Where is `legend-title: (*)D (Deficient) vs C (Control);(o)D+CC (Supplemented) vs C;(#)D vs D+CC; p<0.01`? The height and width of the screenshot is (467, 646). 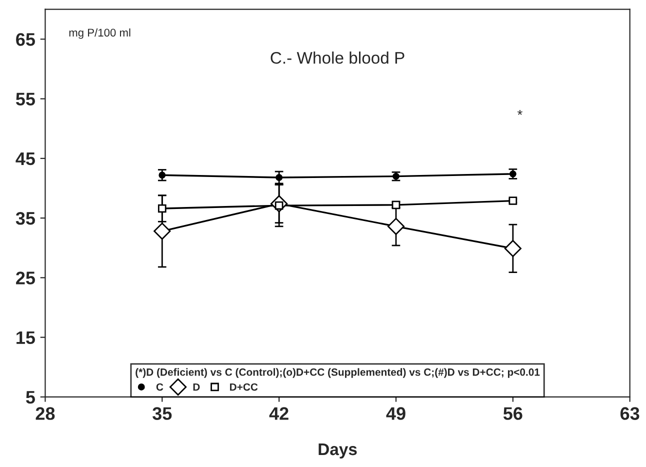 legend-title: (*)D (Deficient) vs C (Control);(o)D+CC (Supplemented) vs C;(#)D vs D+CC; p<0.01 is located at coordinates (338, 373).